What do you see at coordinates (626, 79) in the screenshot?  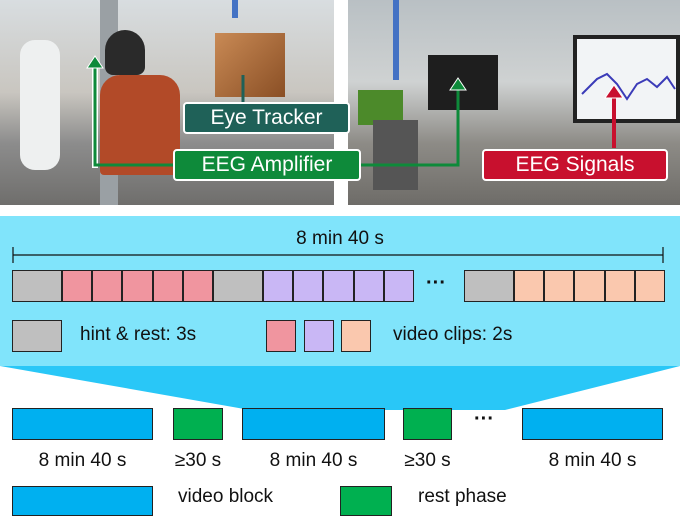 I see `signal-screen` at bounding box center [626, 79].